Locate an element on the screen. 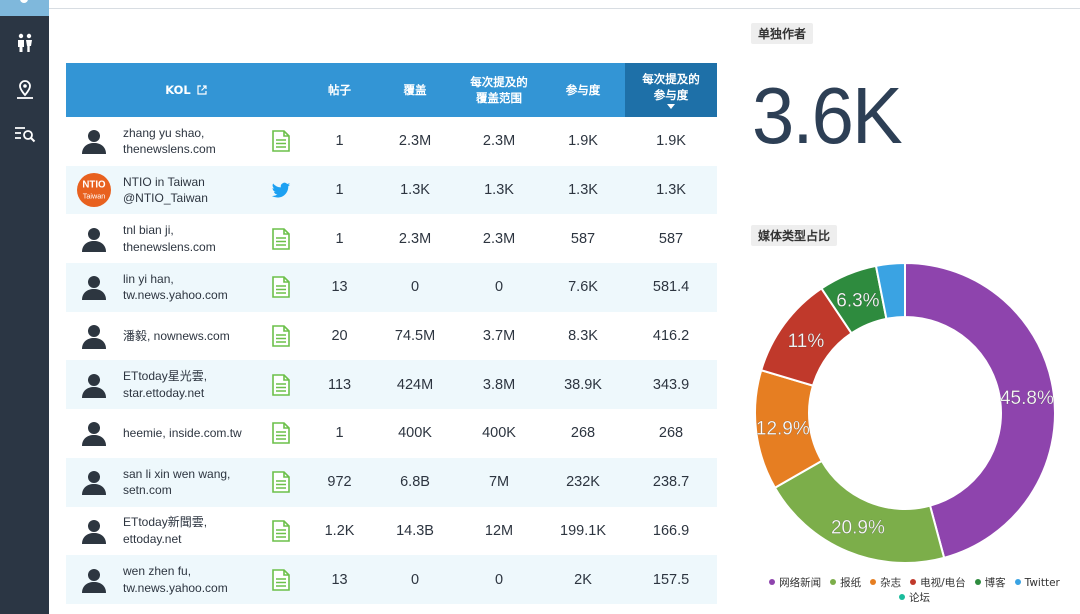 This screenshot has height=614, width=1080. cell-reach: 1.3K is located at coordinates (415, 190).